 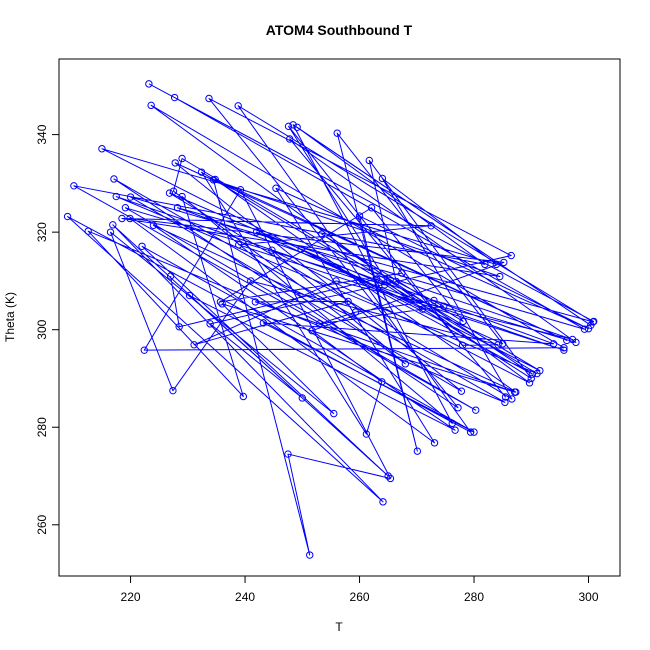 What do you see at coordinates (10, 317) in the screenshot?
I see `y-axis-label: Theta (K)` at bounding box center [10, 317].